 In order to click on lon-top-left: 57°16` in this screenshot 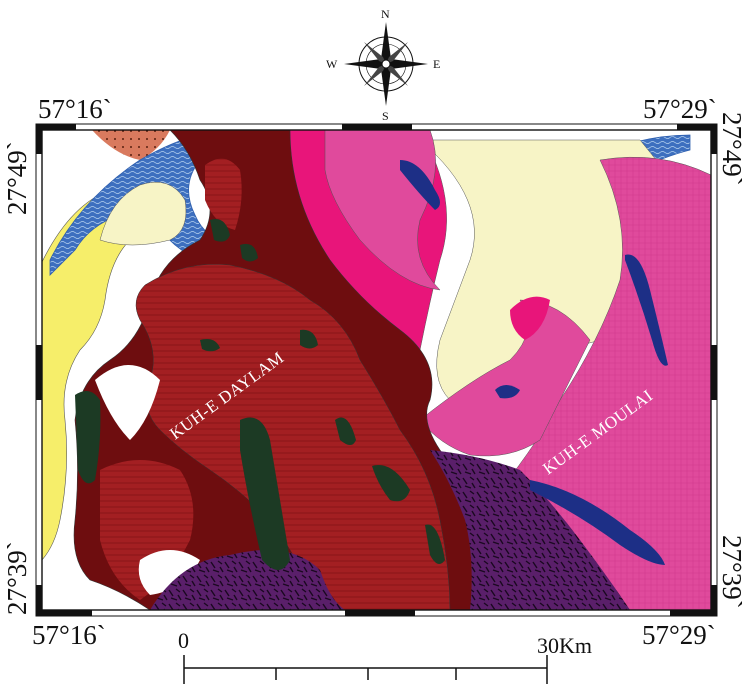, I will do `click(75, 109)`.